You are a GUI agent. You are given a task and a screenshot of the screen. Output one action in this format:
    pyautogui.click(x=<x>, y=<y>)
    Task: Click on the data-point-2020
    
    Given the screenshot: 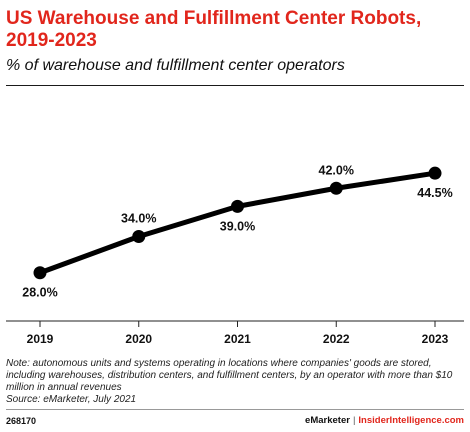 What is the action you would take?
    pyautogui.click(x=139, y=237)
    